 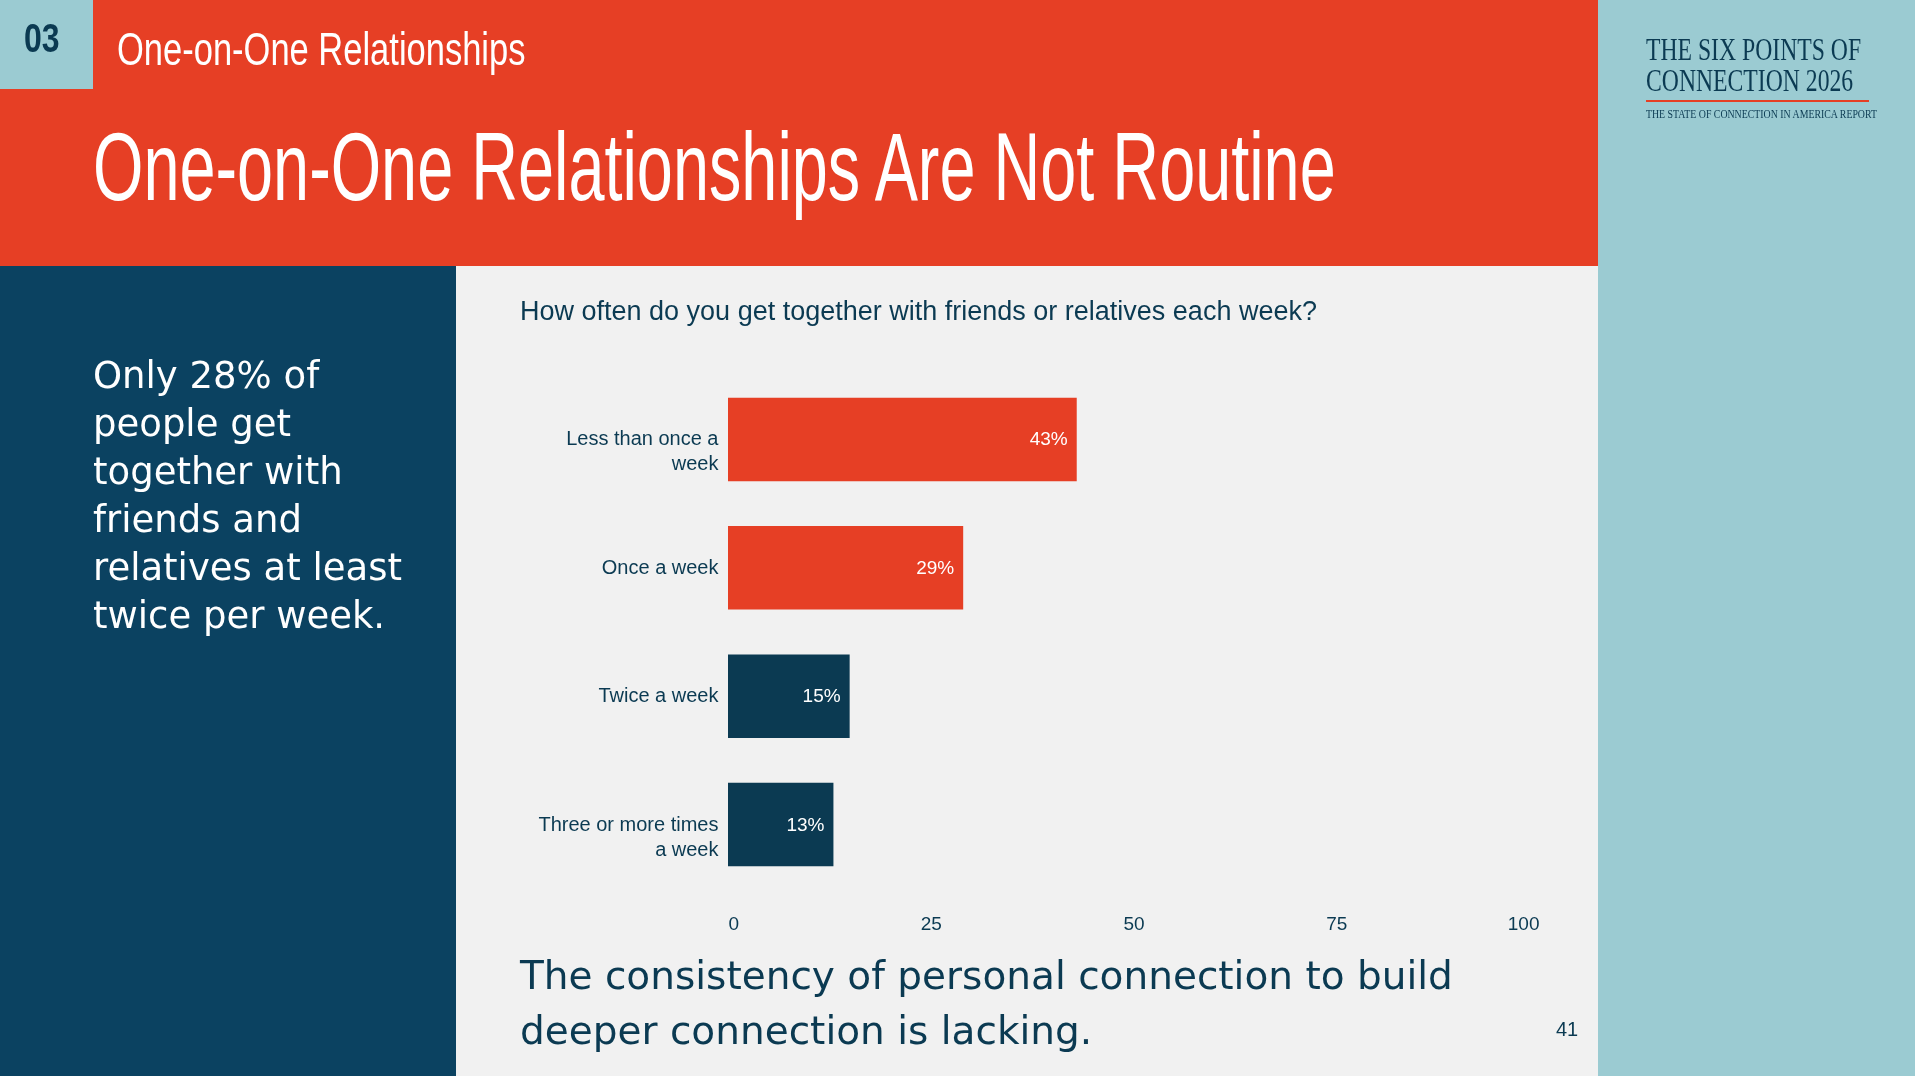 What do you see at coordinates (734, 923) in the screenshot?
I see `x-tick-label: 0` at bounding box center [734, 923].